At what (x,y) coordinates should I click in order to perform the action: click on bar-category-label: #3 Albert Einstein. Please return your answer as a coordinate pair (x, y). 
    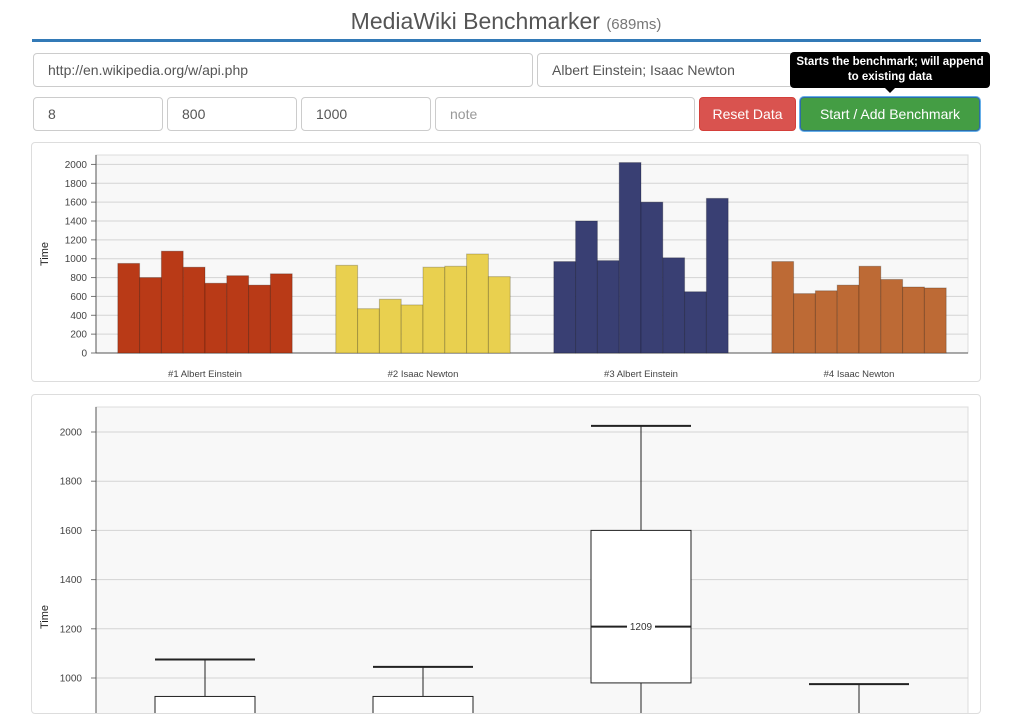
    Looking at the image, I should click on (641, 374).